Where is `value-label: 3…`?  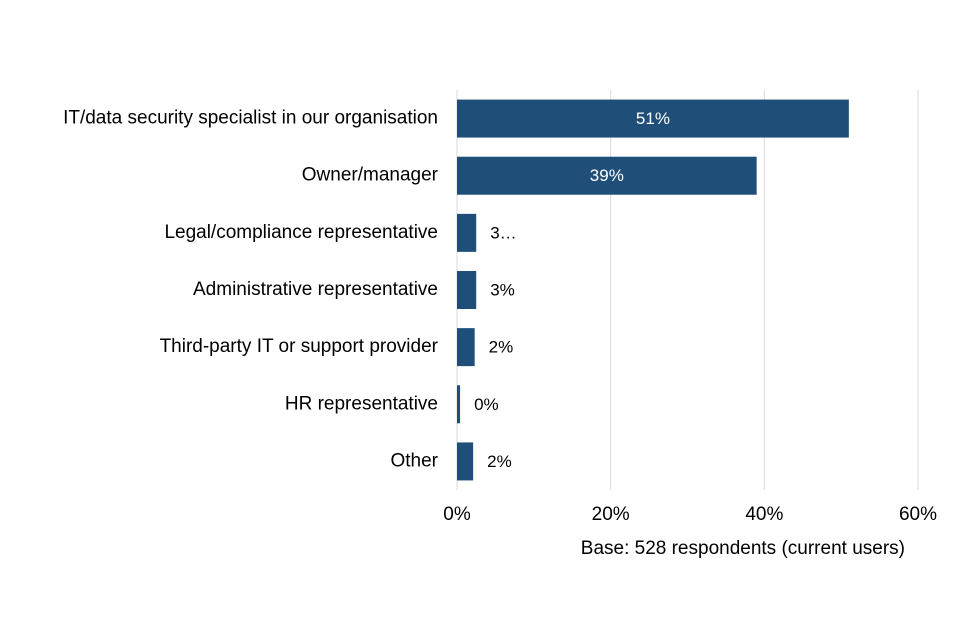 value-label: 3… is located at coordinates (503, 232).